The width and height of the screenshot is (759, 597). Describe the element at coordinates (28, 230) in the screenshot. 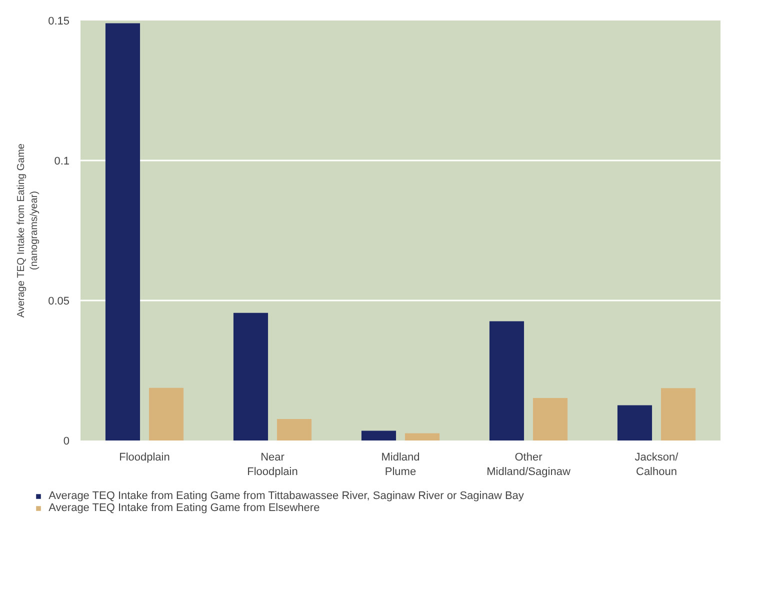

I see `y-axis-title: Average TEQ Intake from Eating Game (nanograms/year)` at that location.